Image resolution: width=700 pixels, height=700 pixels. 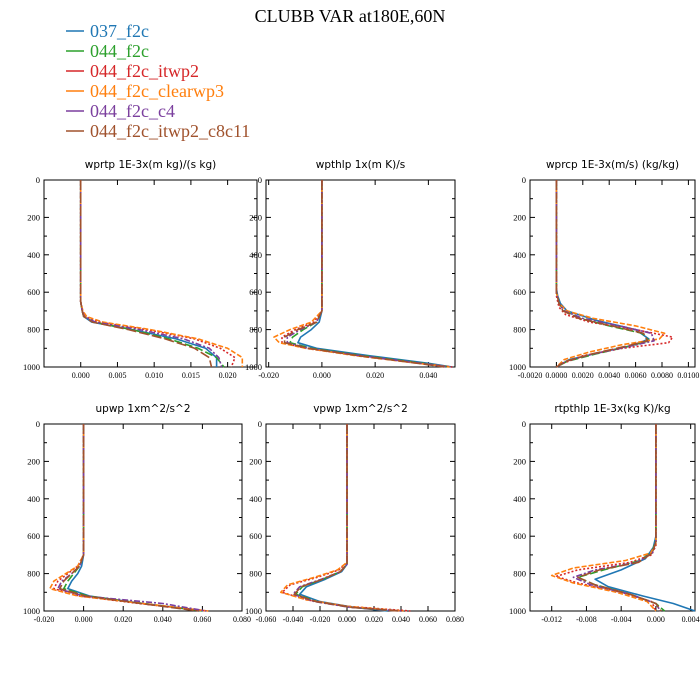 I want to click on ytick-label-1-1: 200, so click(x=255, y=217).